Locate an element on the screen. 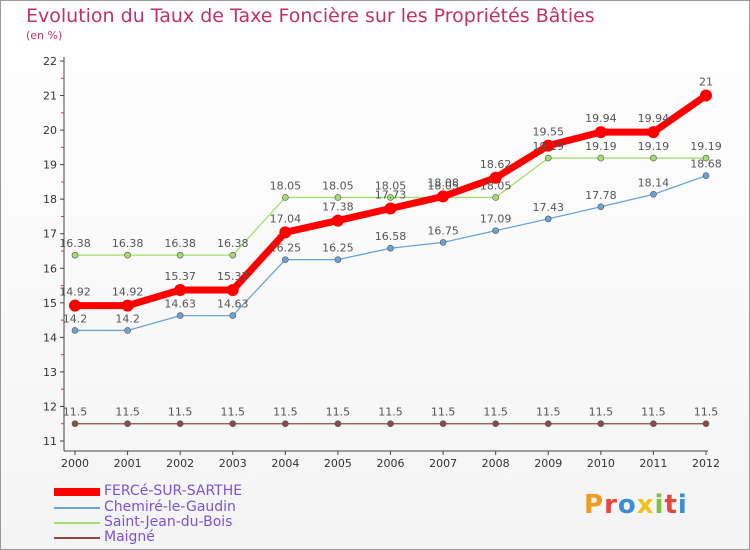 The width and height of the screenshot is (750, 550). data-label: 14.92 is located at coordinates (128, 292).